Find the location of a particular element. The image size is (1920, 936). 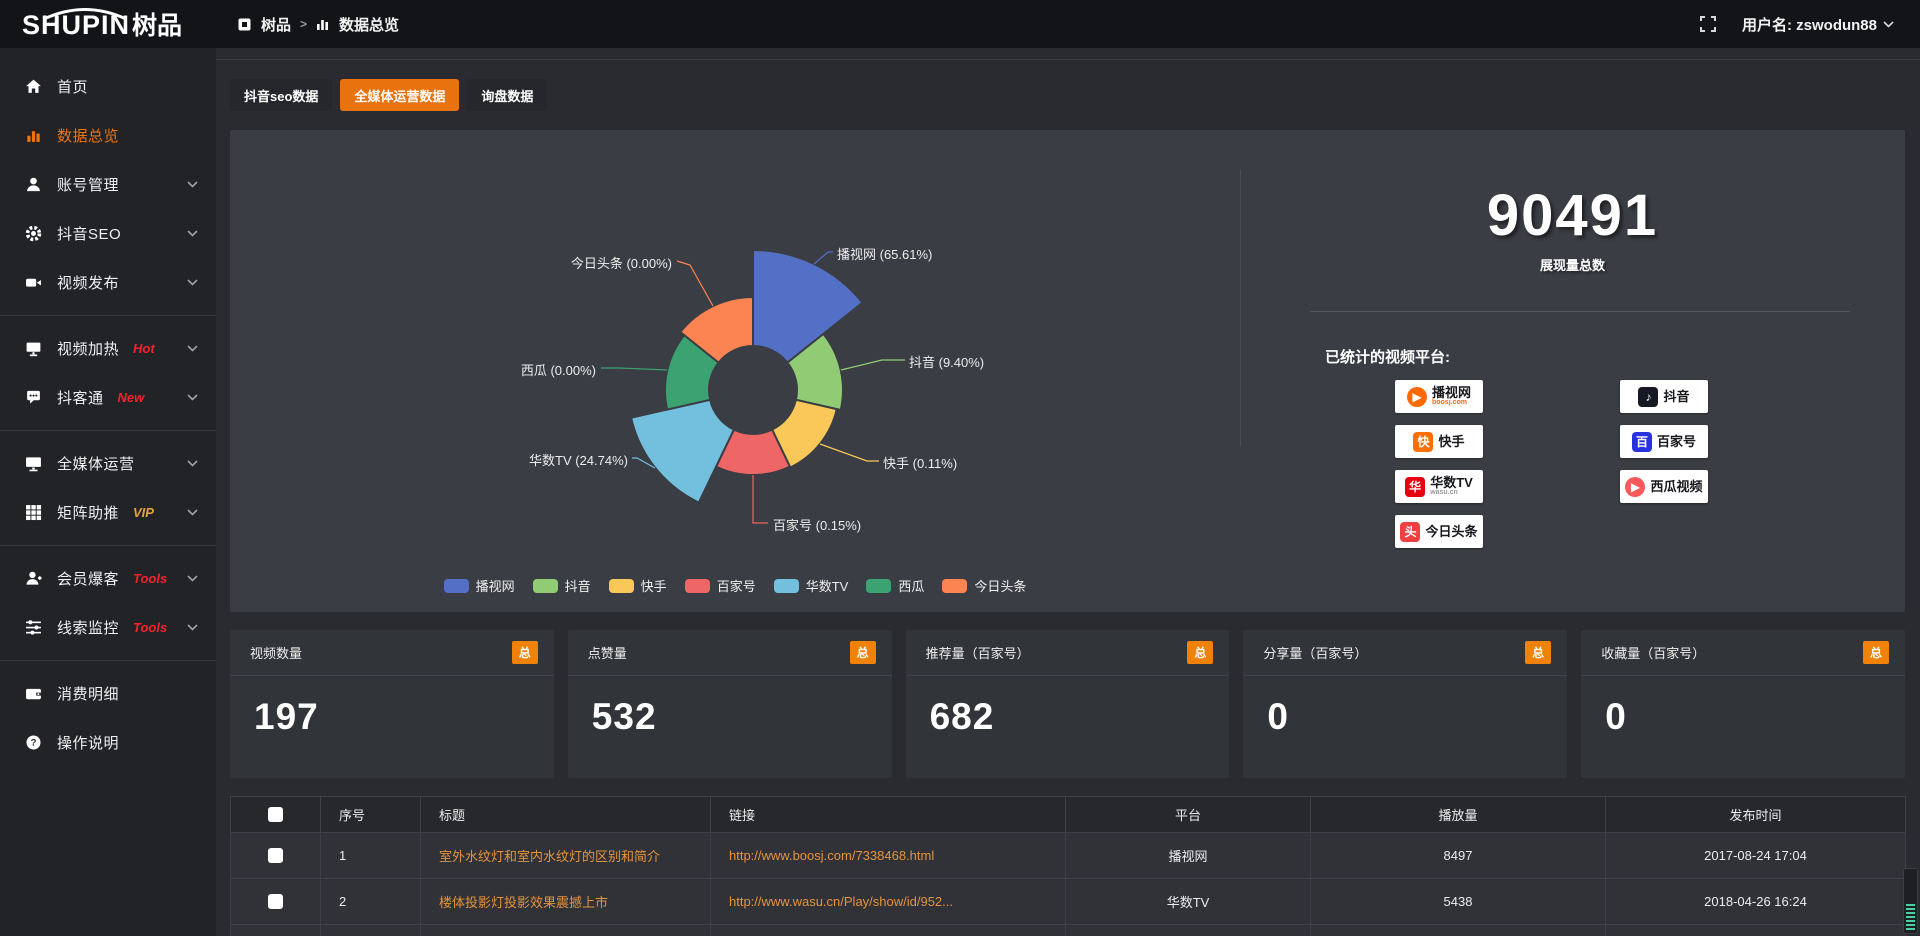

legend-label: 播视网 is located at coordinates (495, 586).